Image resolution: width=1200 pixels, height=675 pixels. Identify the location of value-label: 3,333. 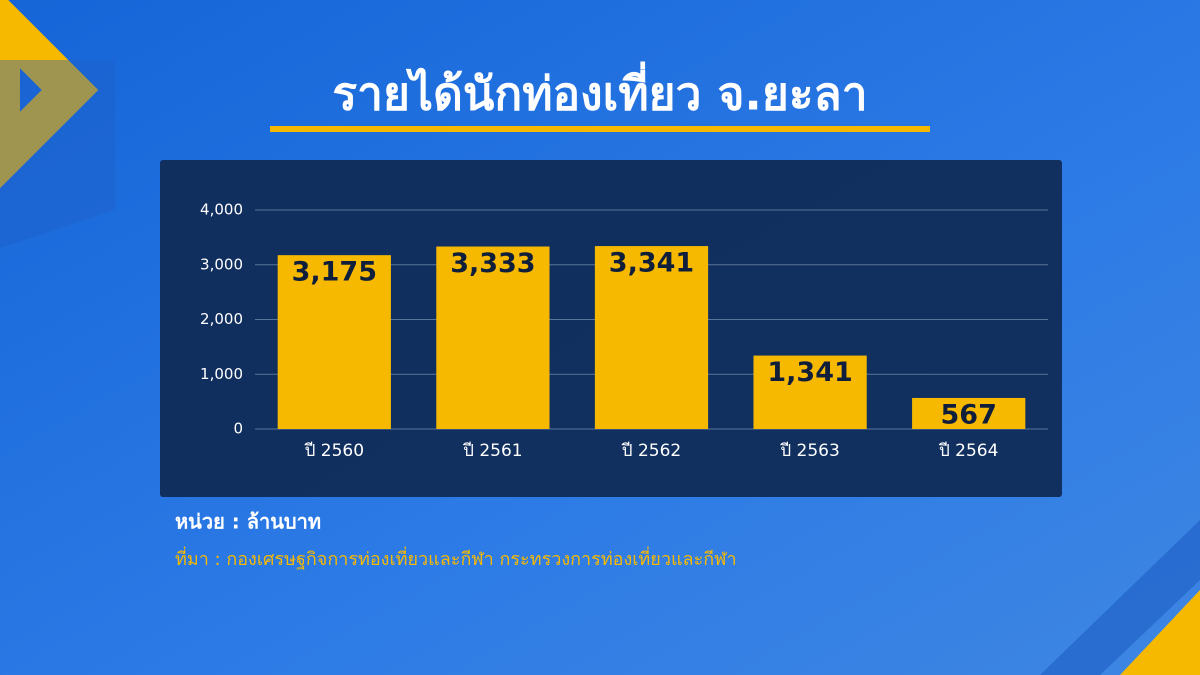
(492, 263).